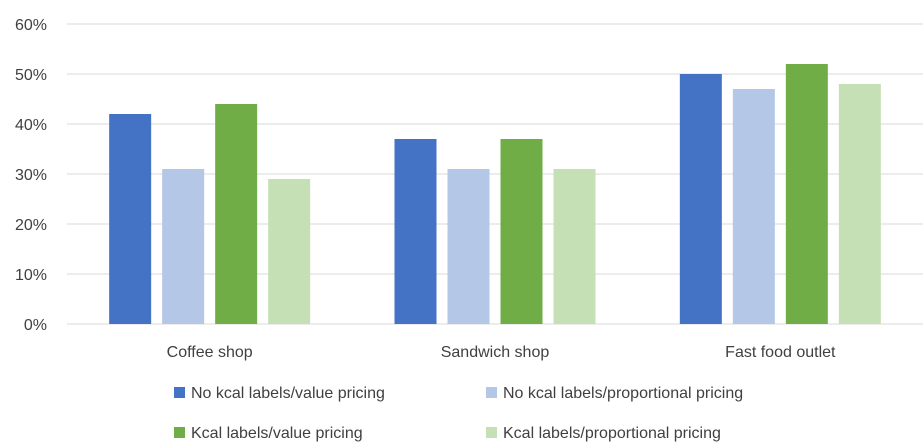 This screenshot has width=923, height=444. Describe the element at coordinates (31, 25) in the screenshot. I see `y-tick-label: 60%` at that location.